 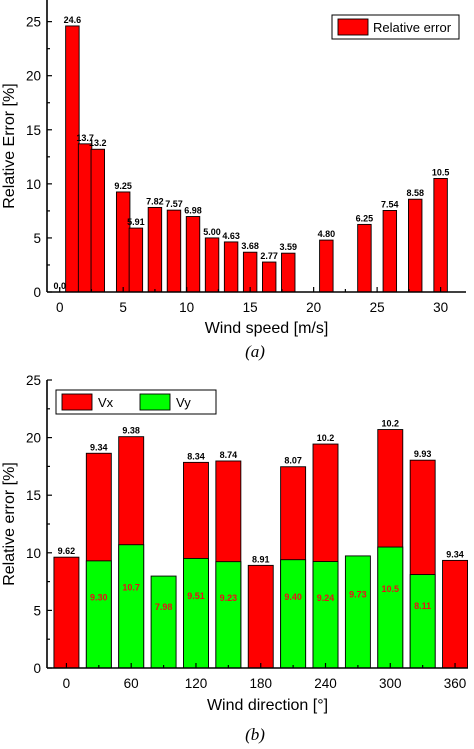 What do you see at coordinates (390, 683) in the screenshot?
I see `x-tick-label: 300` at bounding box center [390, 683].